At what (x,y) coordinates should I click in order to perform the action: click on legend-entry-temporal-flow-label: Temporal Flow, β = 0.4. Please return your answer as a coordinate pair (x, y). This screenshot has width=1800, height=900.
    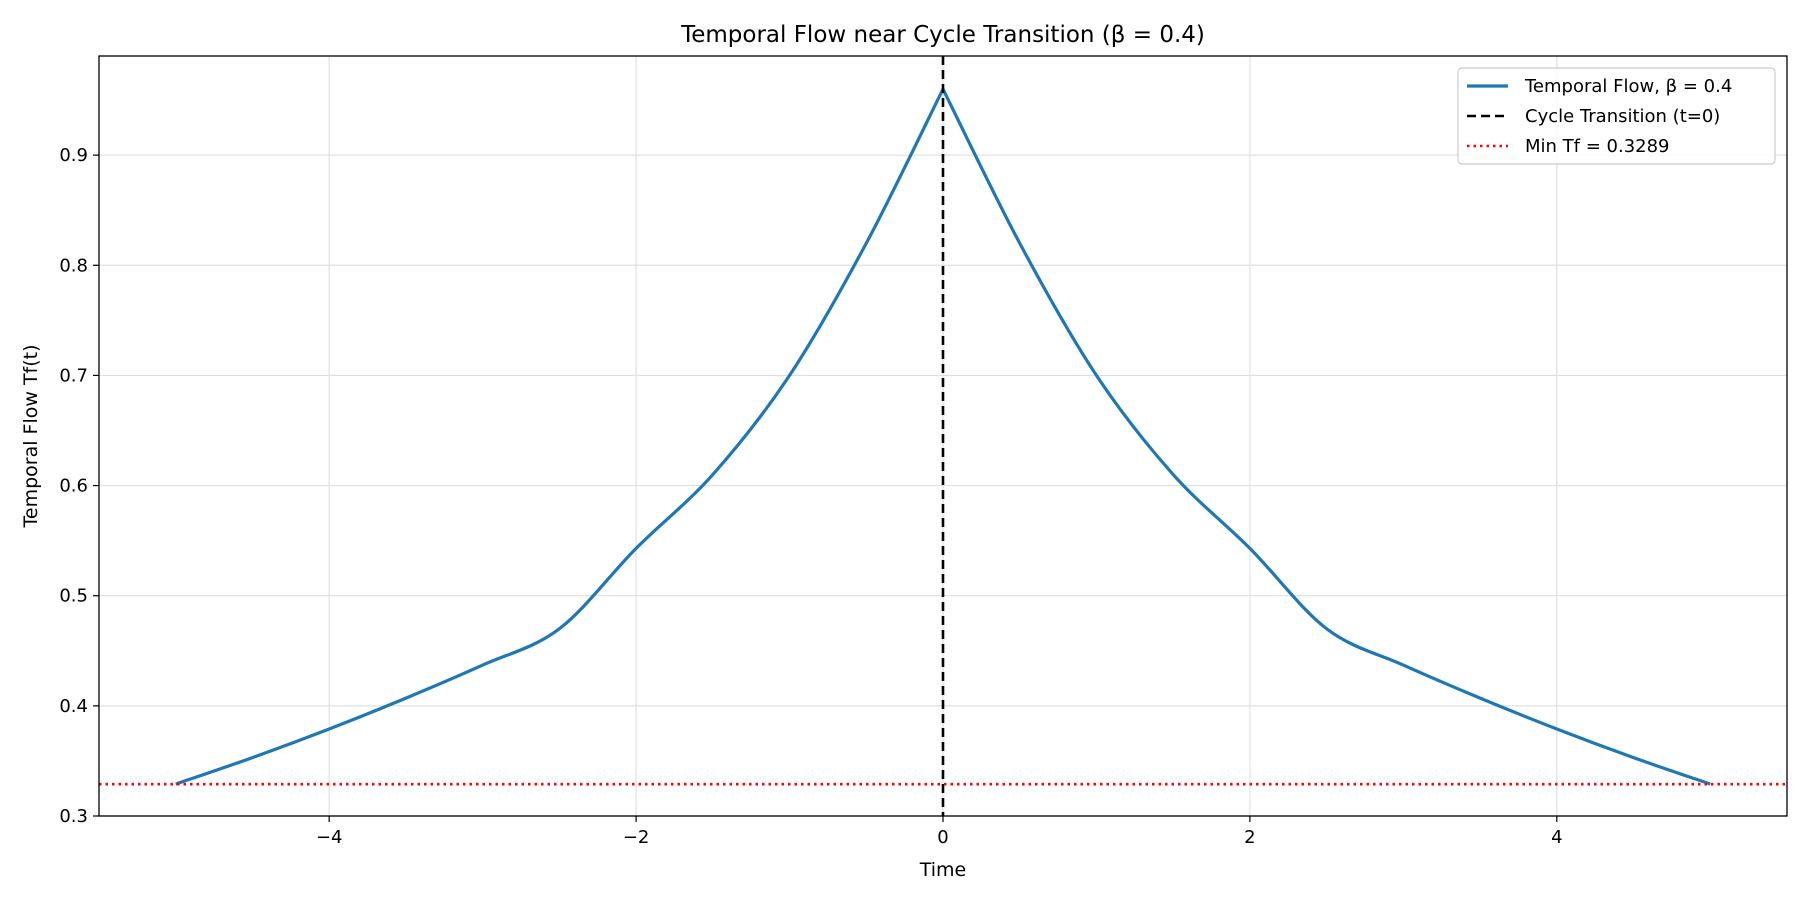
    Looking at the image, I should click on (1628, 86).